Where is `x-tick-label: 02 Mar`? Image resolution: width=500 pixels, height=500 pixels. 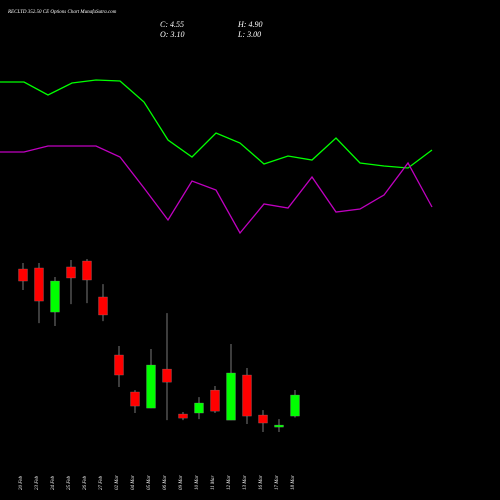
x-tick-label: 02 Mar is located at coordinates (117, 482).